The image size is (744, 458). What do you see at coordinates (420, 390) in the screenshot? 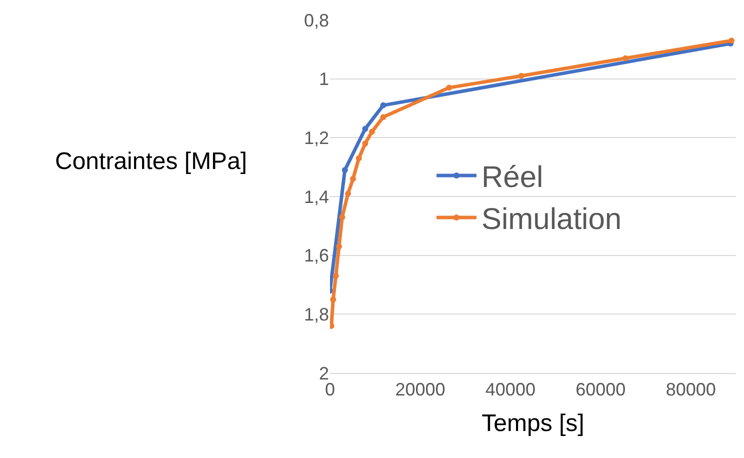
I see `x-tick-label: 20000` at bounding box center [420, 390].